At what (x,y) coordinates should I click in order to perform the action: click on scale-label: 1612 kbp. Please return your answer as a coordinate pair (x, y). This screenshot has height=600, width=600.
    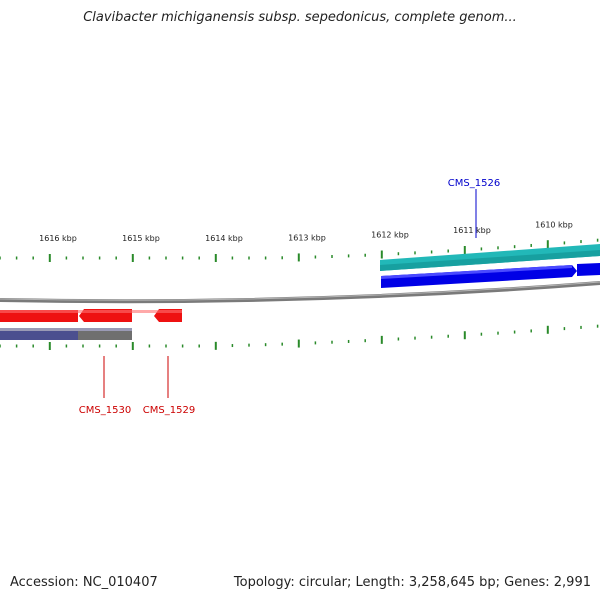
    Looking at the image, I should click on (390, 235).